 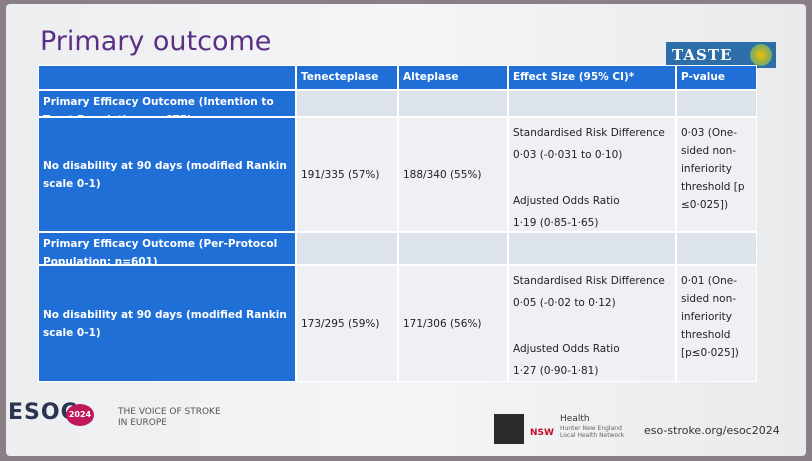 What do you see at coordinates (542, 433) in the screenshot?
I see `nsw: NSW` at bounding box center [542, 433].